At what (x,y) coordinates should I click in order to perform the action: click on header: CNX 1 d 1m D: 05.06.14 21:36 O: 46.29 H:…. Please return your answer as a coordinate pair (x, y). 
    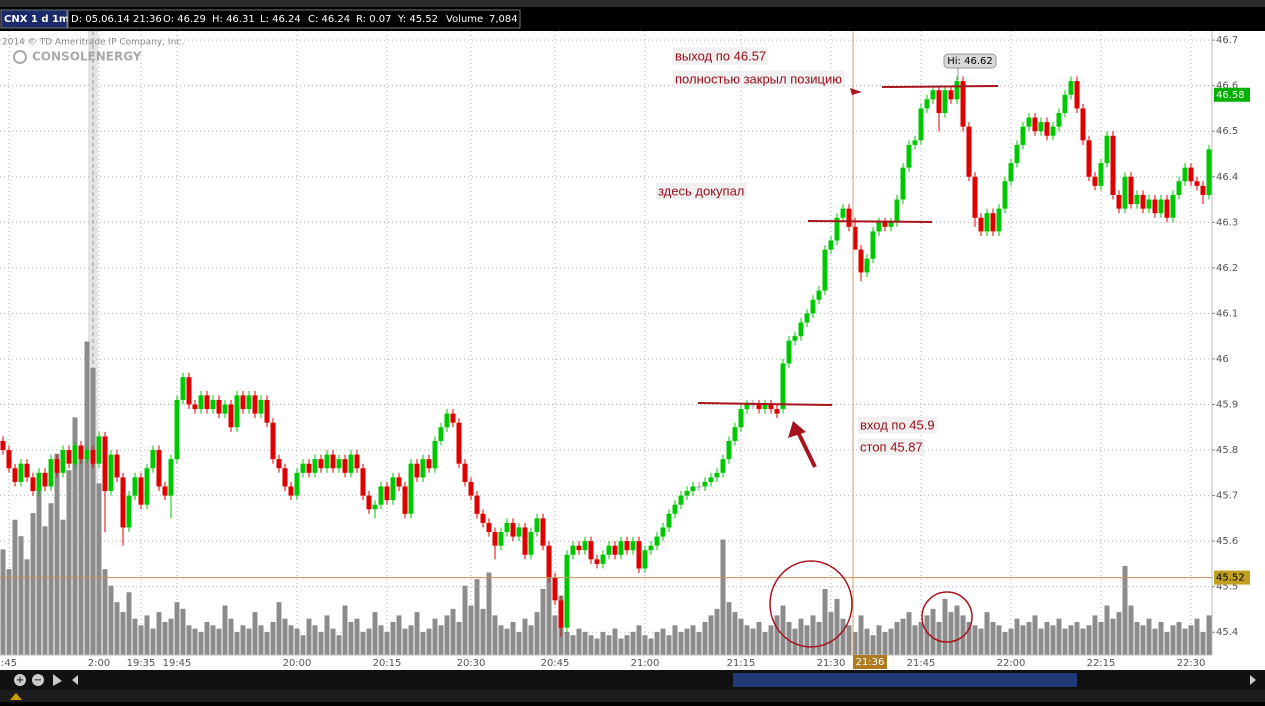
    Looking at the image, I should click on (260, 19).